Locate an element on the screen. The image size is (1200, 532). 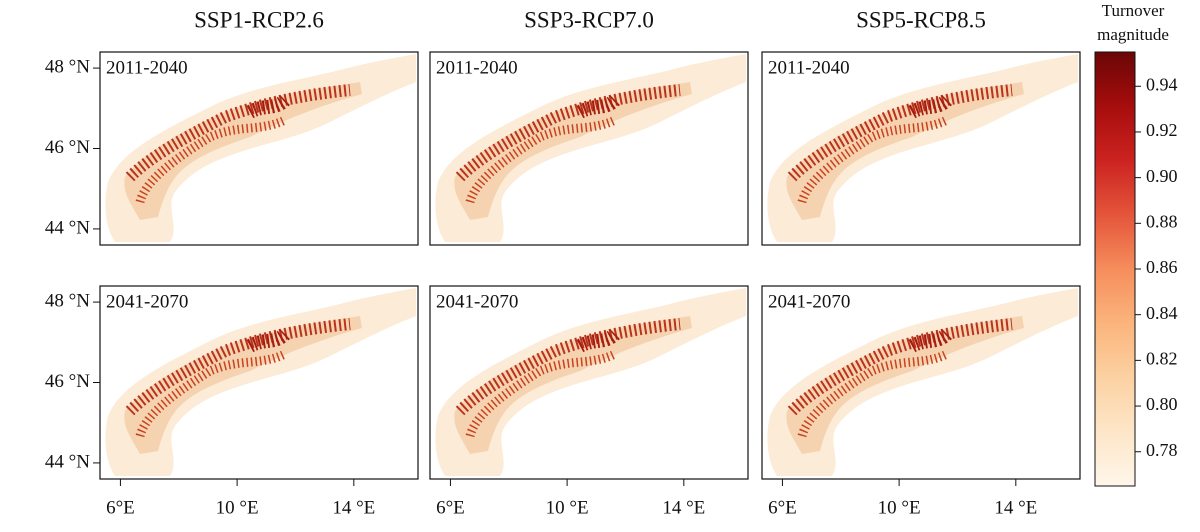
colorbar-tick-label: 0.88 is located at coordinates (1162, 221).